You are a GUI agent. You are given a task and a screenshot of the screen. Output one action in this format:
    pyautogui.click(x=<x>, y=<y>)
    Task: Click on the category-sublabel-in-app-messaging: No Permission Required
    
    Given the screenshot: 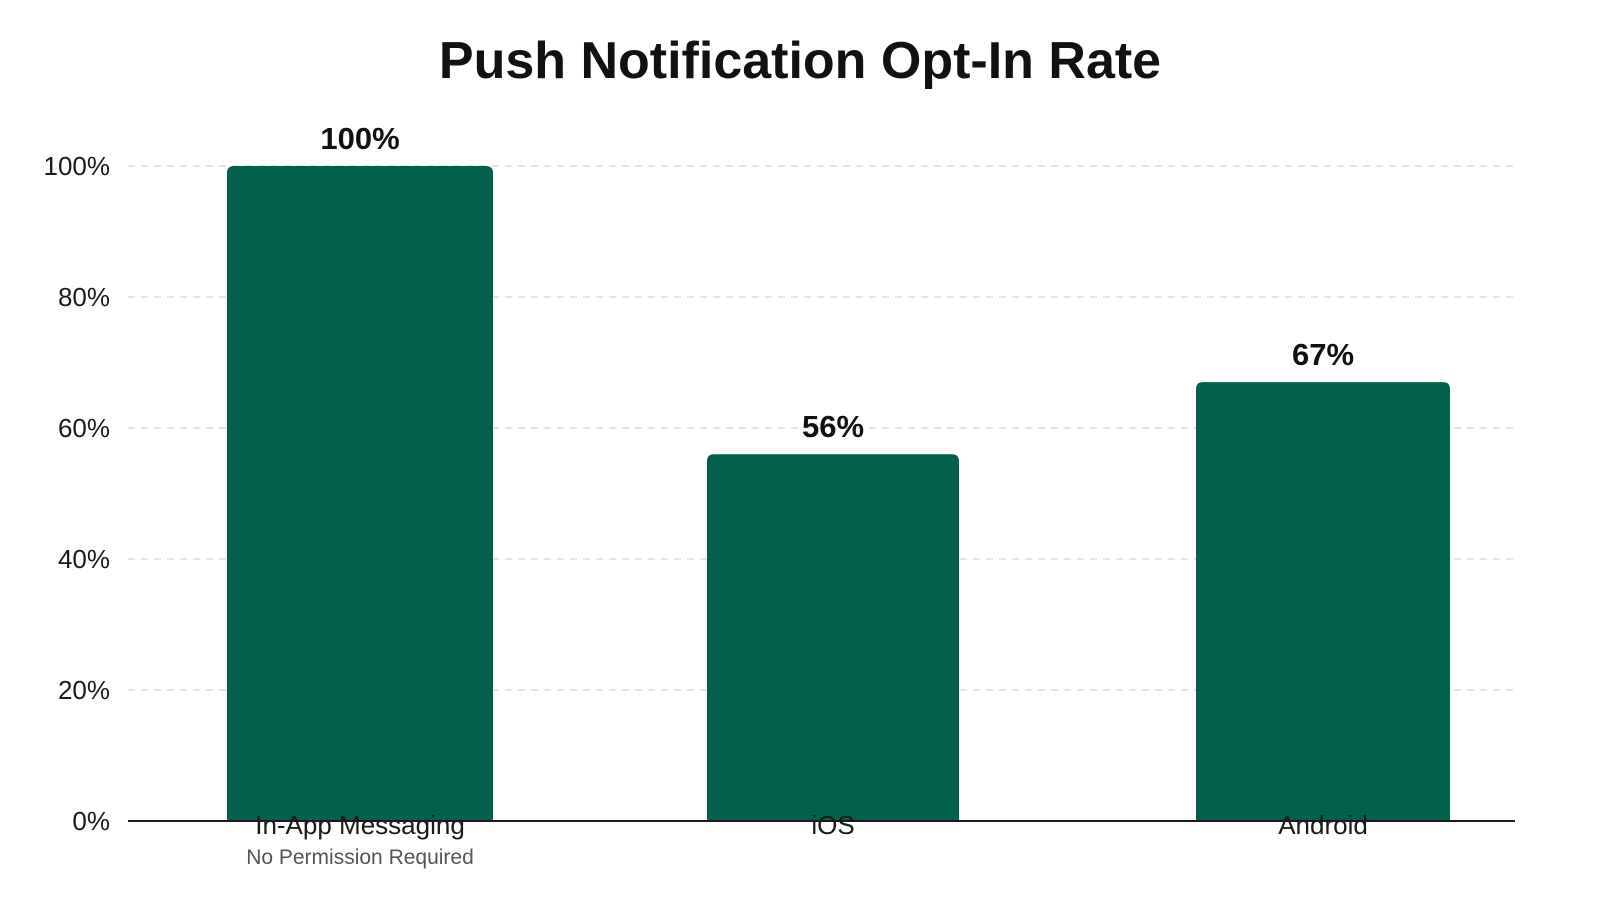 What is the action you would take?
    pyautogui.click(x=360, y=857)
    